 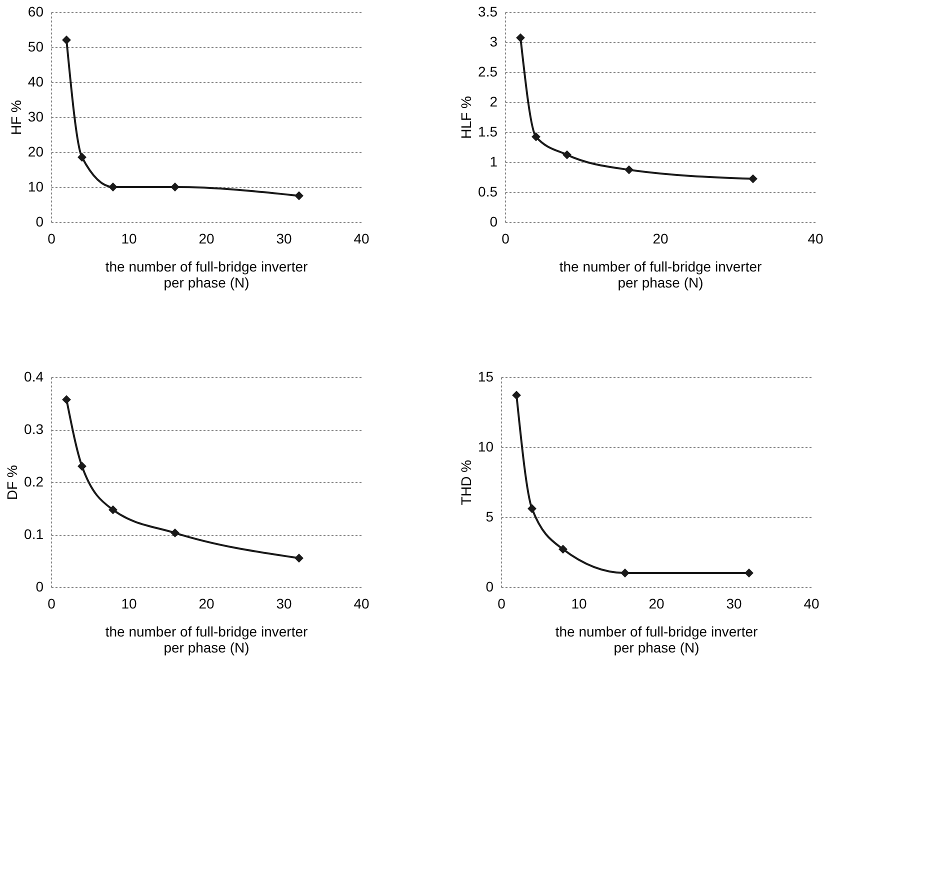 What do you see at coordinates (36, 46) in the screenshot?
I see `y-tick-label: 50` at bounding box center [36, 46].